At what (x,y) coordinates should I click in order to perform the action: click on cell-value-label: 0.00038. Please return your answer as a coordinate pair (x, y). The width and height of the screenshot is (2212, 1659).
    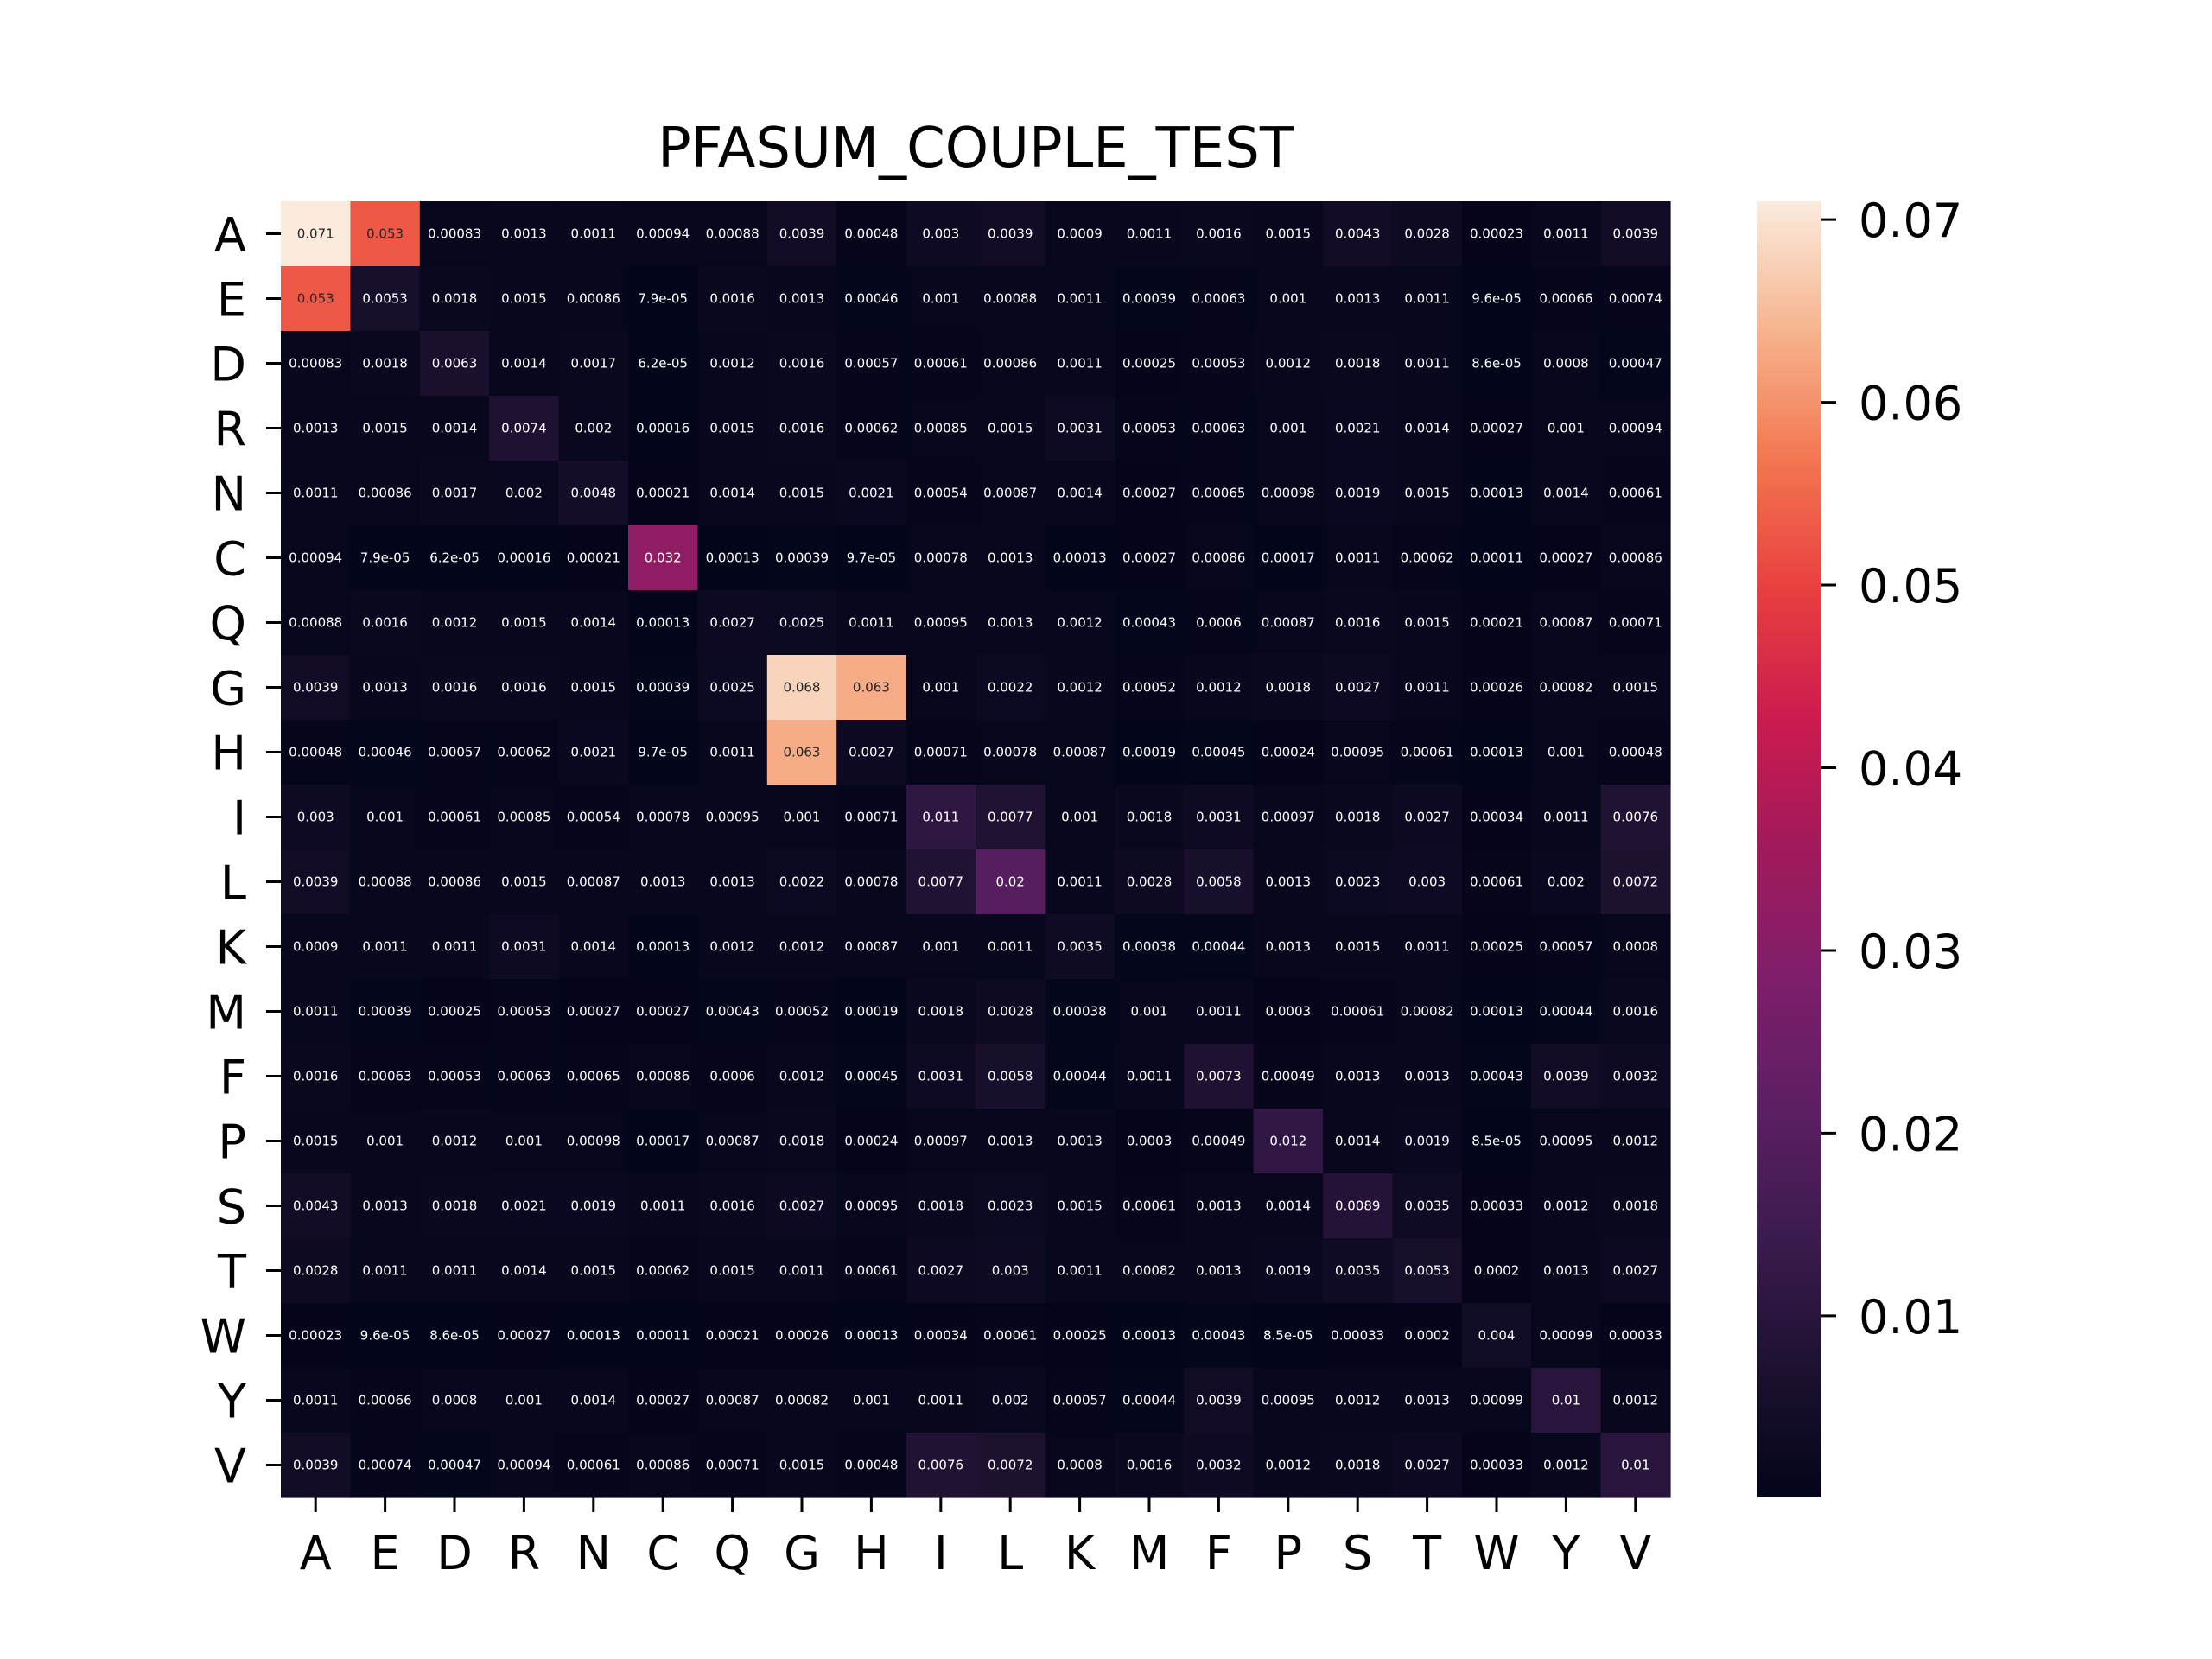
    Looking at the image, I should click on (1080, 1012).